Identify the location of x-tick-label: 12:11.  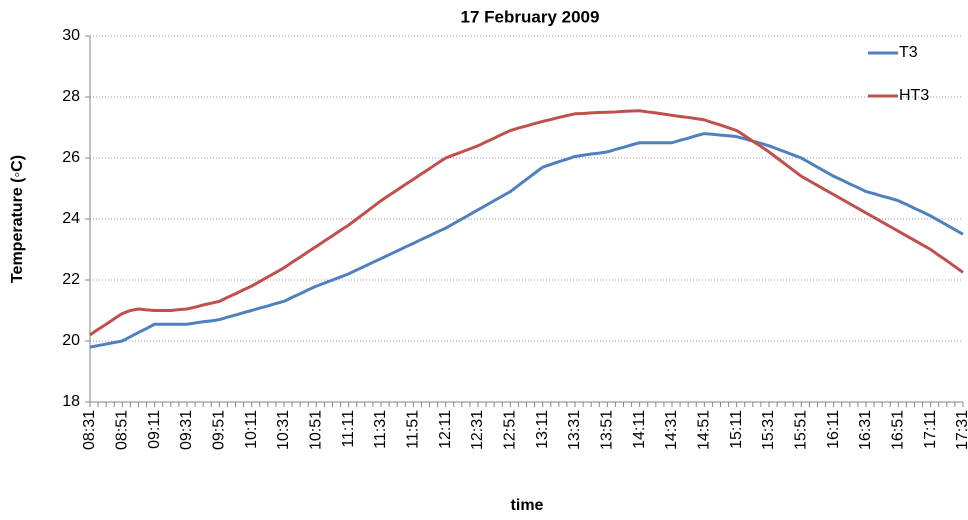
(445, 429).